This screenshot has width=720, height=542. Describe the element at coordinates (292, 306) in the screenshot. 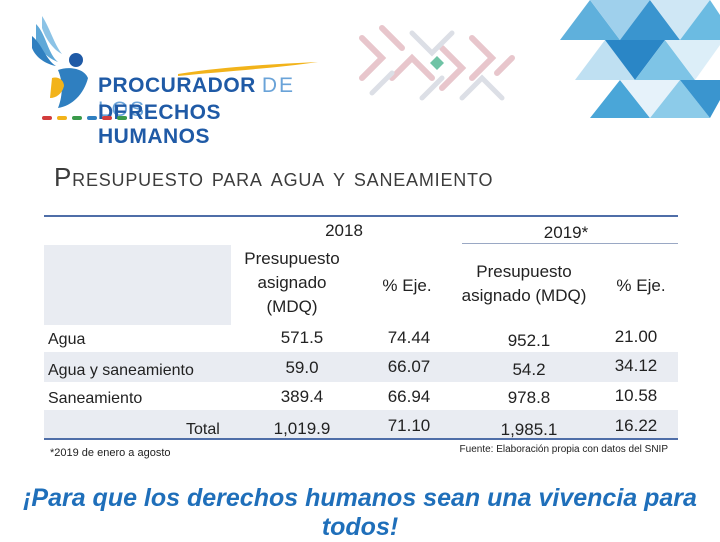

I see `col-budget-2018-line3: (MDQ)` at that location.